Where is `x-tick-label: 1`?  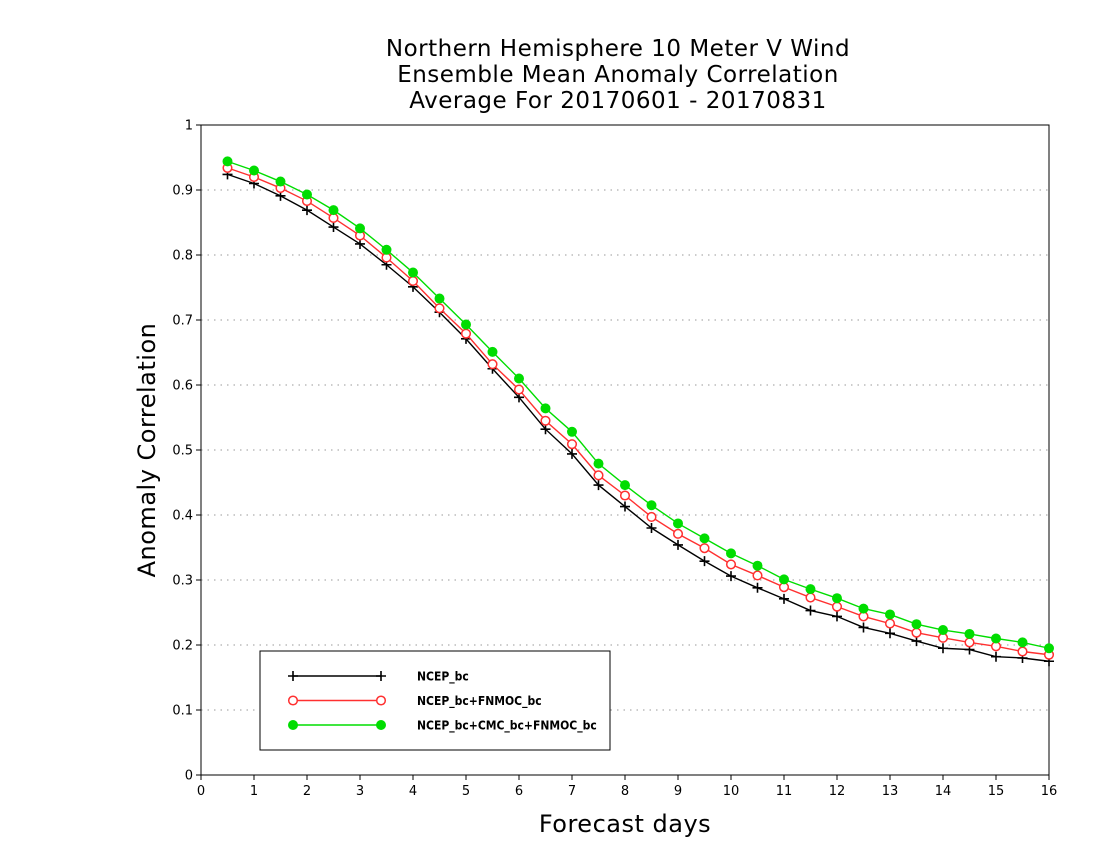
x-tick-label: 1 is located at coordinates (254, 791).